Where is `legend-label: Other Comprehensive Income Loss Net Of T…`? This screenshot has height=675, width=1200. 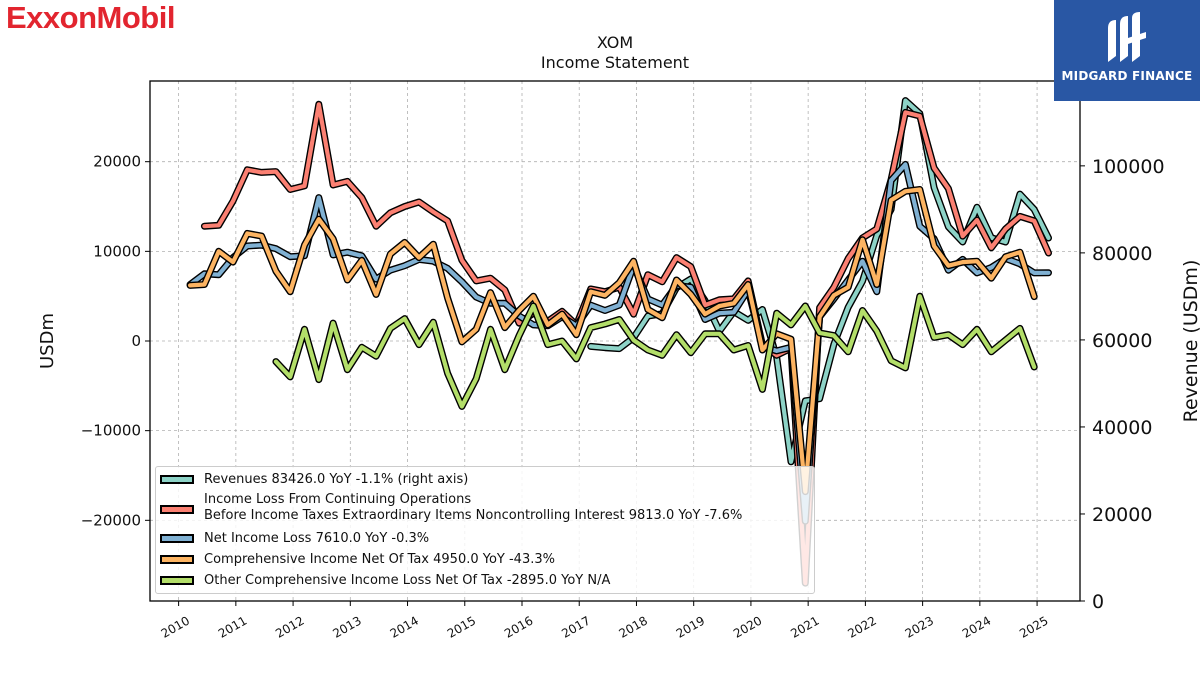
legend-label: Other Comprehensive Income Loss Net Of T… is located at coordinates (407, 580).